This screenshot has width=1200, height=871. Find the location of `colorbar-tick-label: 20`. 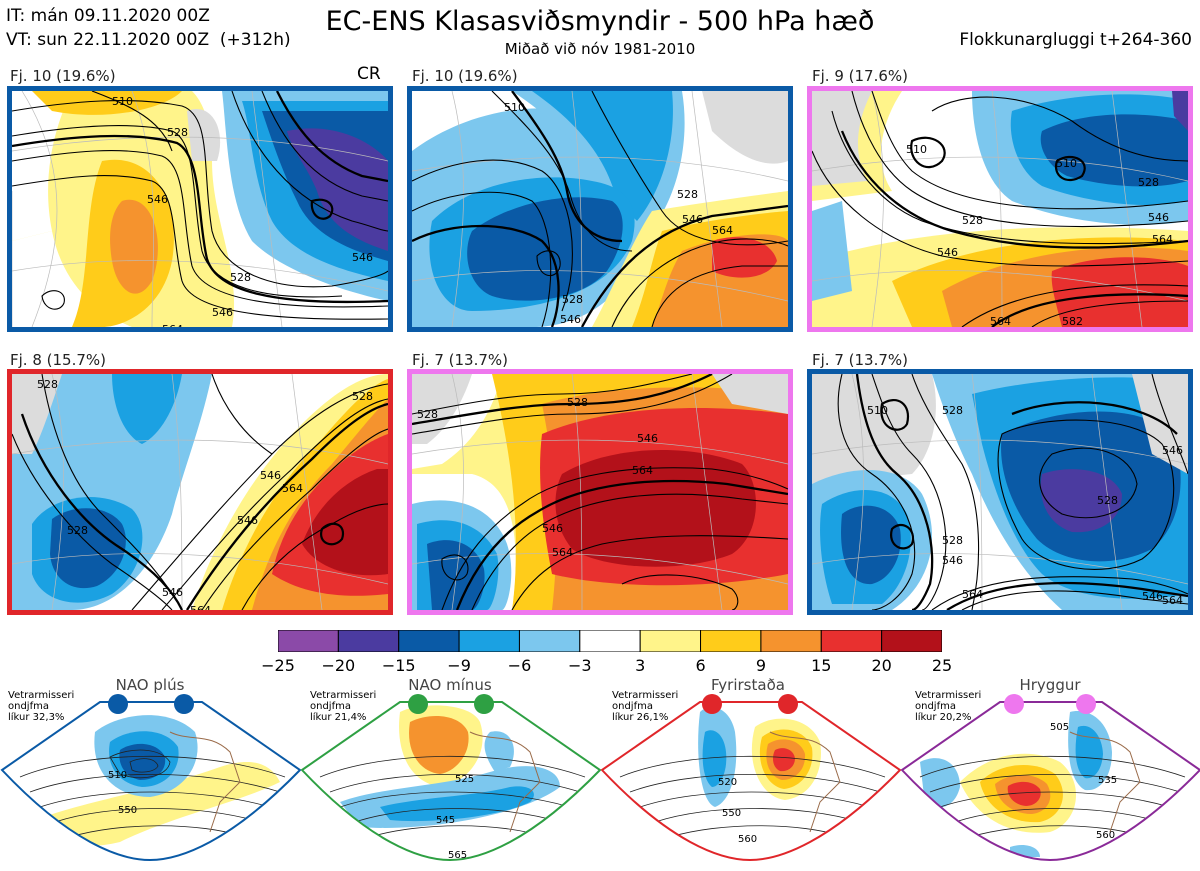

colorbar-tick-label: 20 is located at coordinates (881, 665).